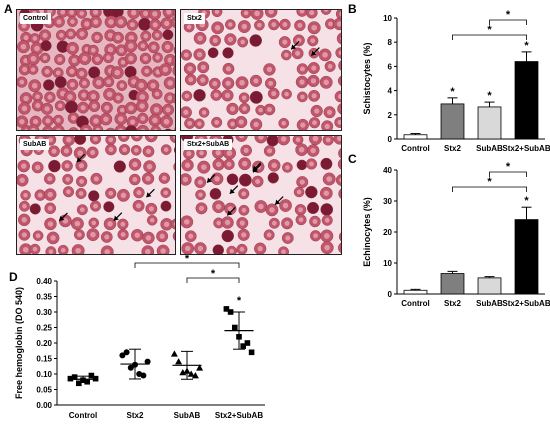 Image resolution: width=550 pixels, height=425 pixels. What do you see at coordinates (8, 9) in the screenshot?
I see `panel-letter-a: A` at bounding box center [8, 9].